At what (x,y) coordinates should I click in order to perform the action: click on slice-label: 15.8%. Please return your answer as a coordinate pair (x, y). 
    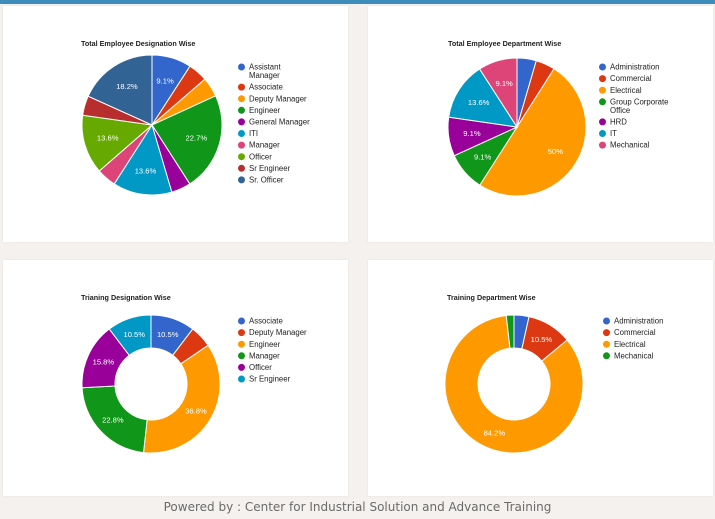
    Looking at the image, I should click on (104, 362).